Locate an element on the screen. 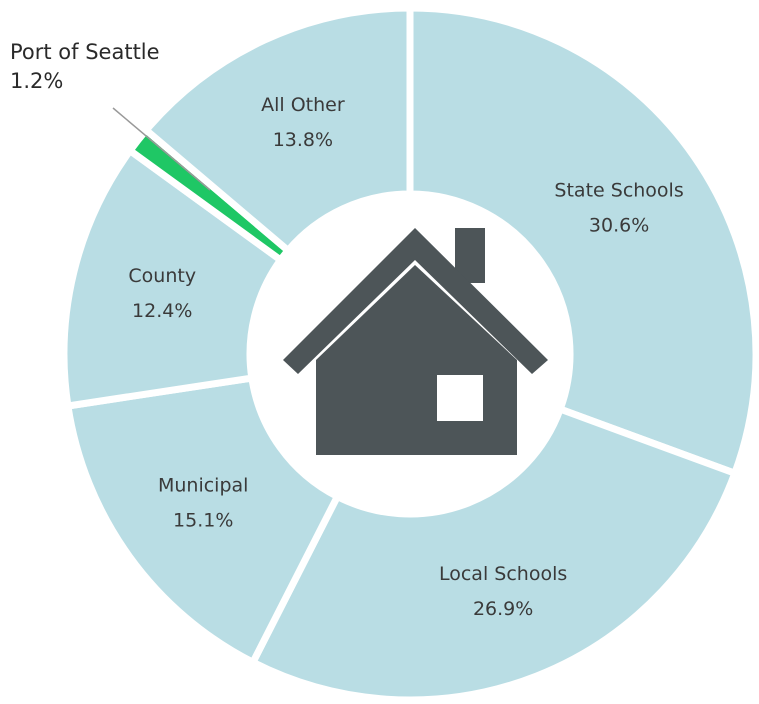 The image size is (759, 704). roof is located at coordinates (415, 301).